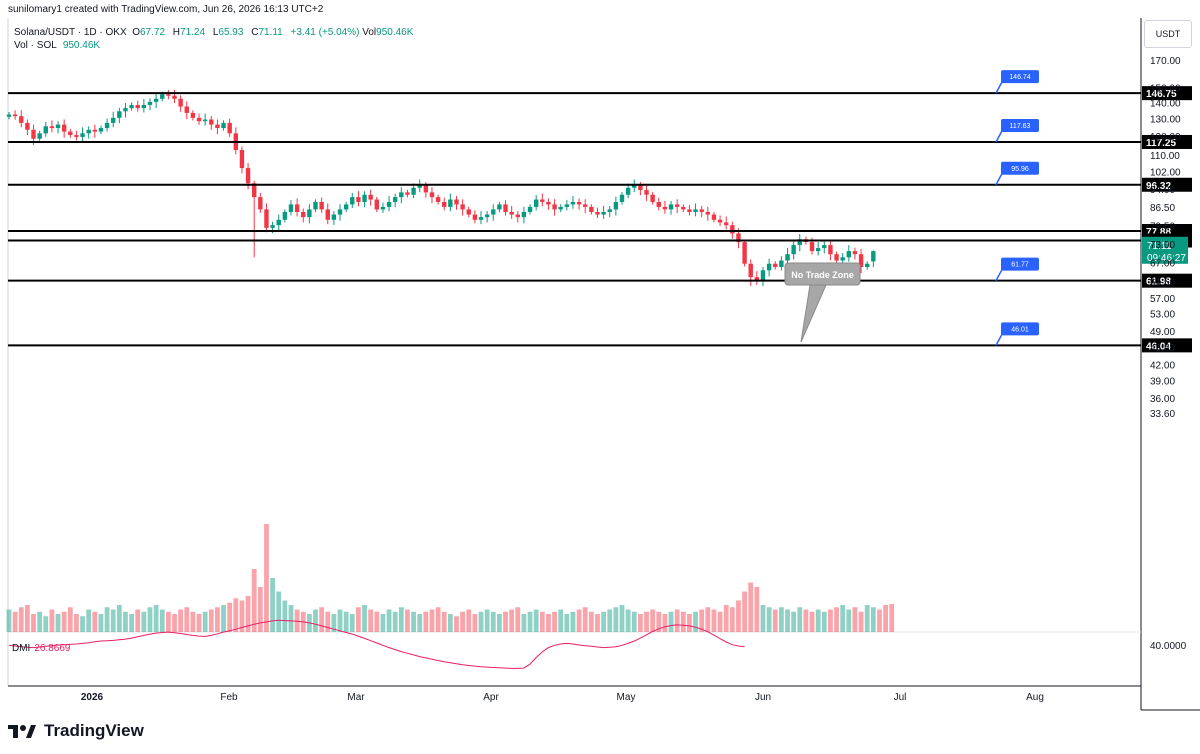 This screenshot has width=1200, height=754. I want to click on dmi-line, so click(376, 644).